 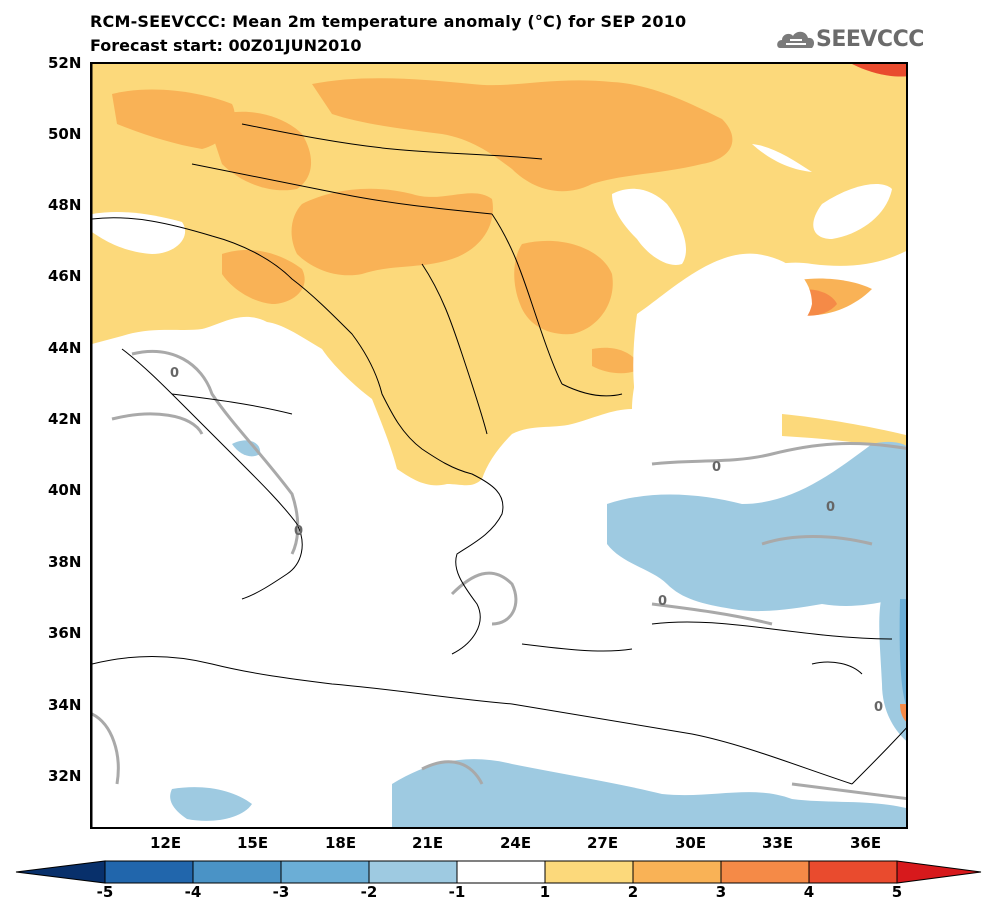 I want to click on lat-label: 48N, so click(x=65, y=205).